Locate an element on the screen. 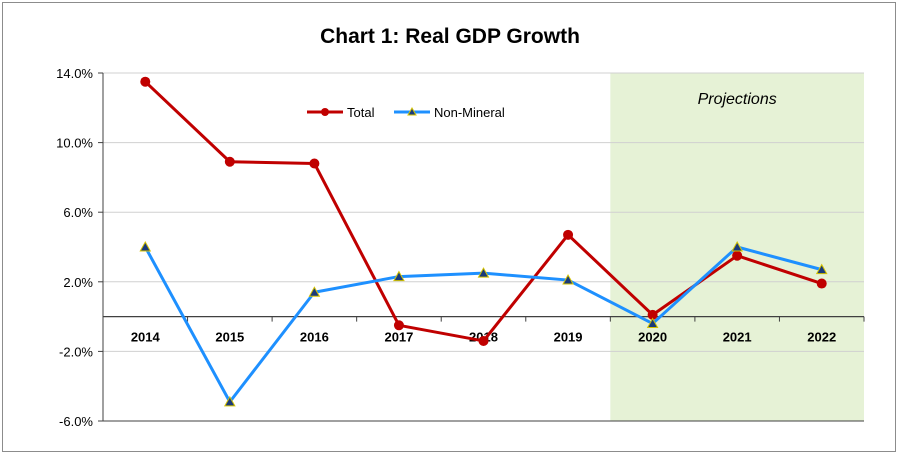  legend: Total Non-Mineral is located at coordinates (406, 112).